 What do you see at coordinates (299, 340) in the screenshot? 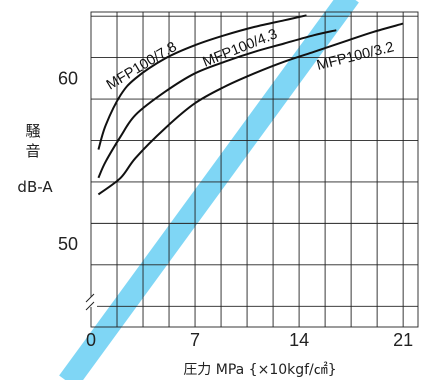
I see `x-tick-label: 14` at bounding box center [299, 340].